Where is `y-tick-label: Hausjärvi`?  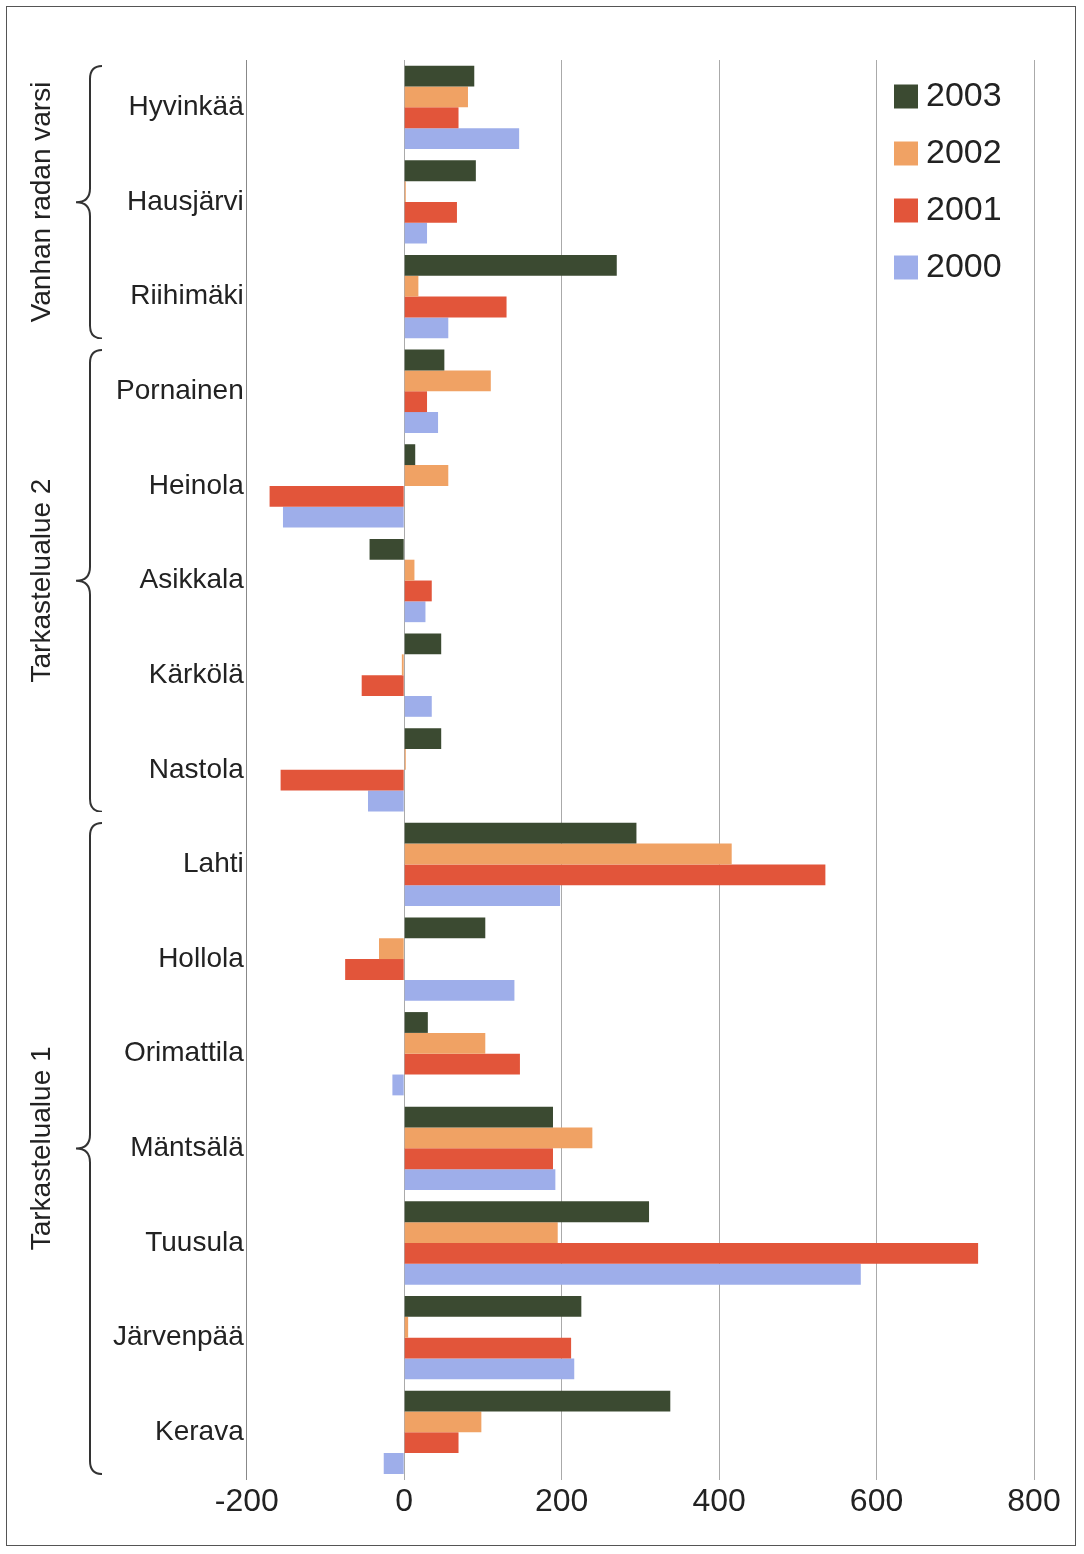
y-tick-label: Hausjärvi is located at coordinates (185, 200).